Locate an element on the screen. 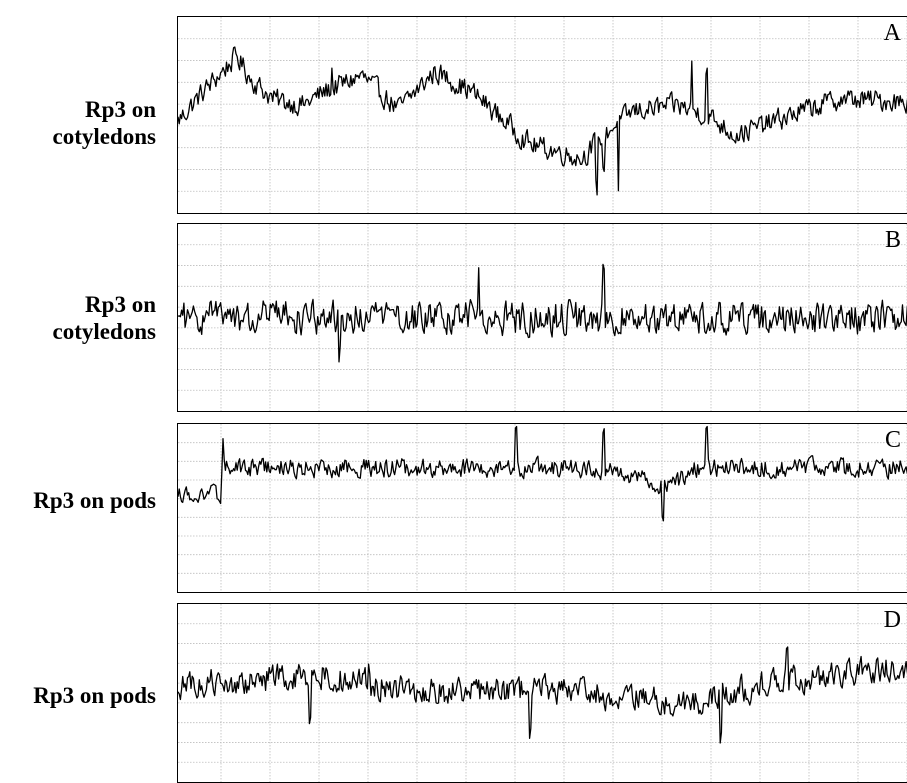  trace-line-b is located at coordinates (542, 313).